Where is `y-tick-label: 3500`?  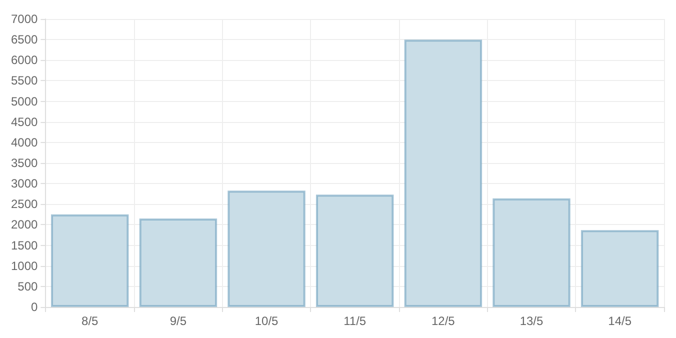 y-tick-label: 3500 is located at coordinates (24, 163).